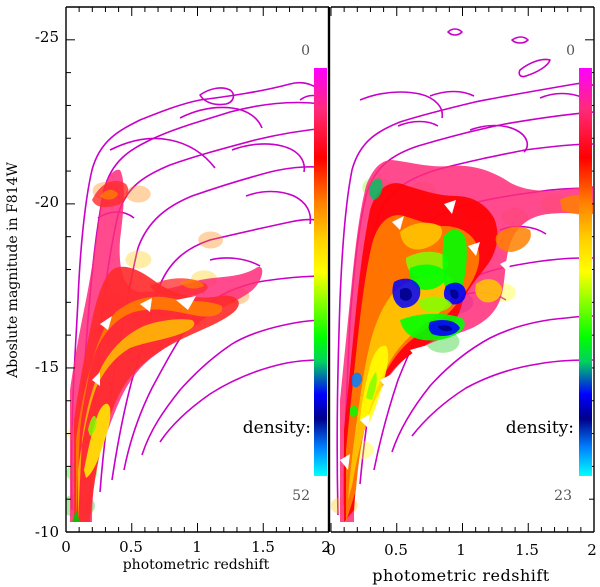  Describe the element at coordinates (47, 202) in the screenshot. I see `y-tick-label: -20` at that location.